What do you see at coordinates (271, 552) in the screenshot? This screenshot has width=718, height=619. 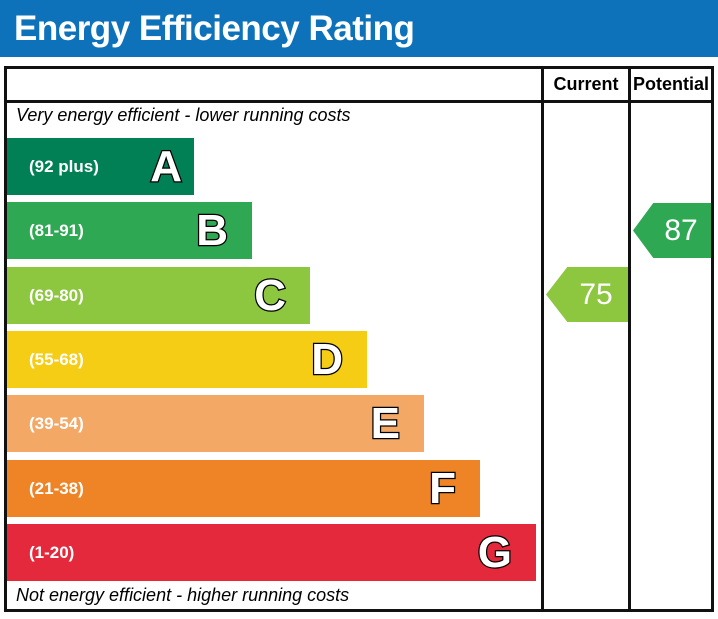 I see `band-row-g: (1-20) G` at bounding box center [271, 552].